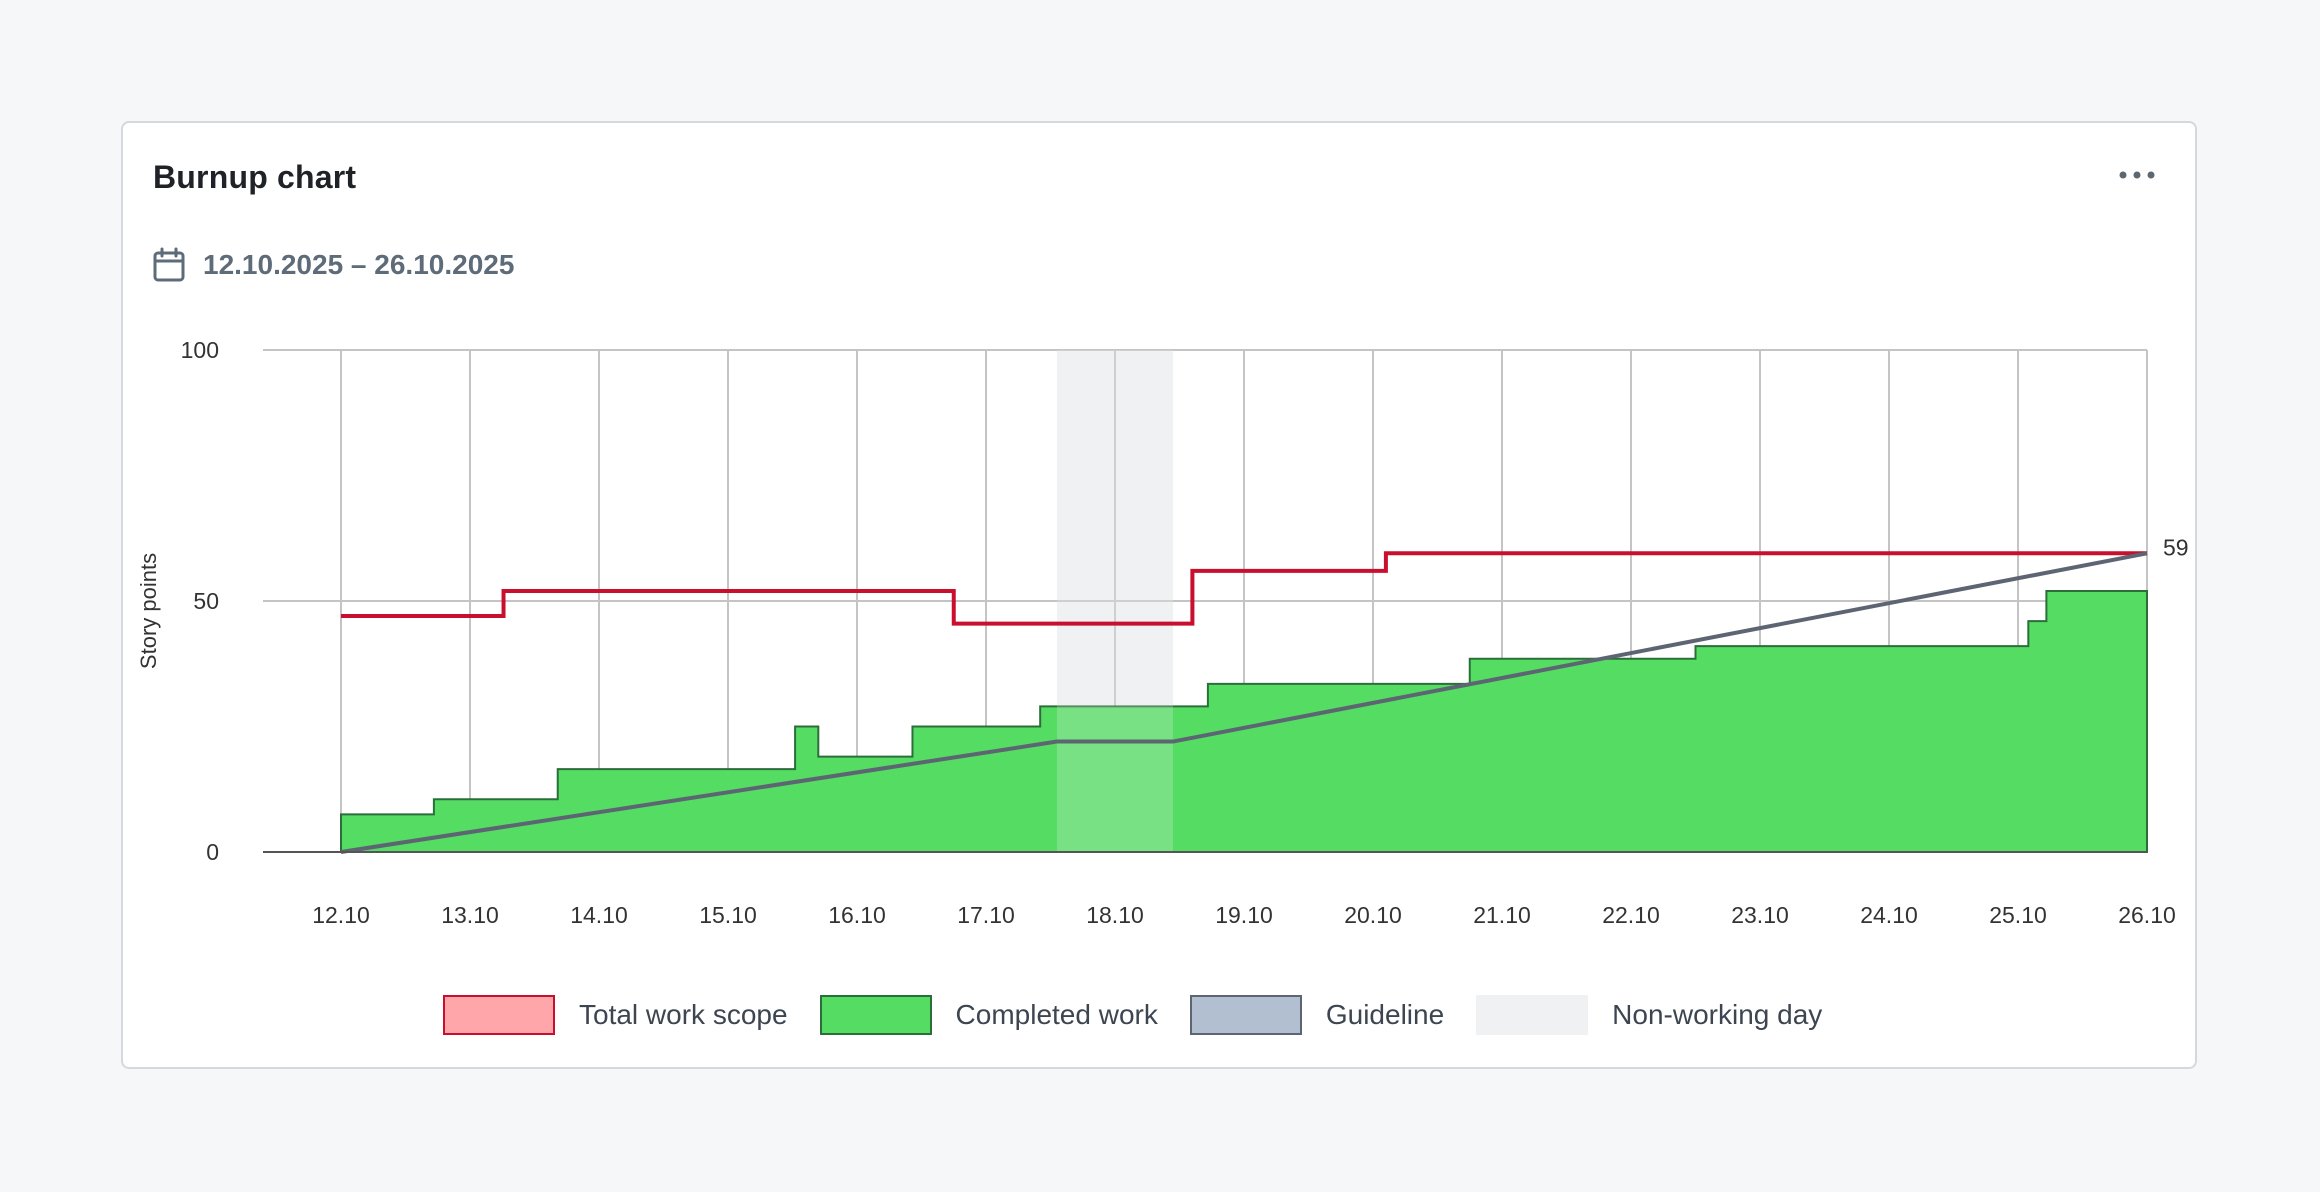 The width and height of the screenshot is (2320, 1192). What do you see at coordinates (1244, 915) in the screenshot?
I see `x-tick-label: 19.10` at bounding box center [1244, 915].